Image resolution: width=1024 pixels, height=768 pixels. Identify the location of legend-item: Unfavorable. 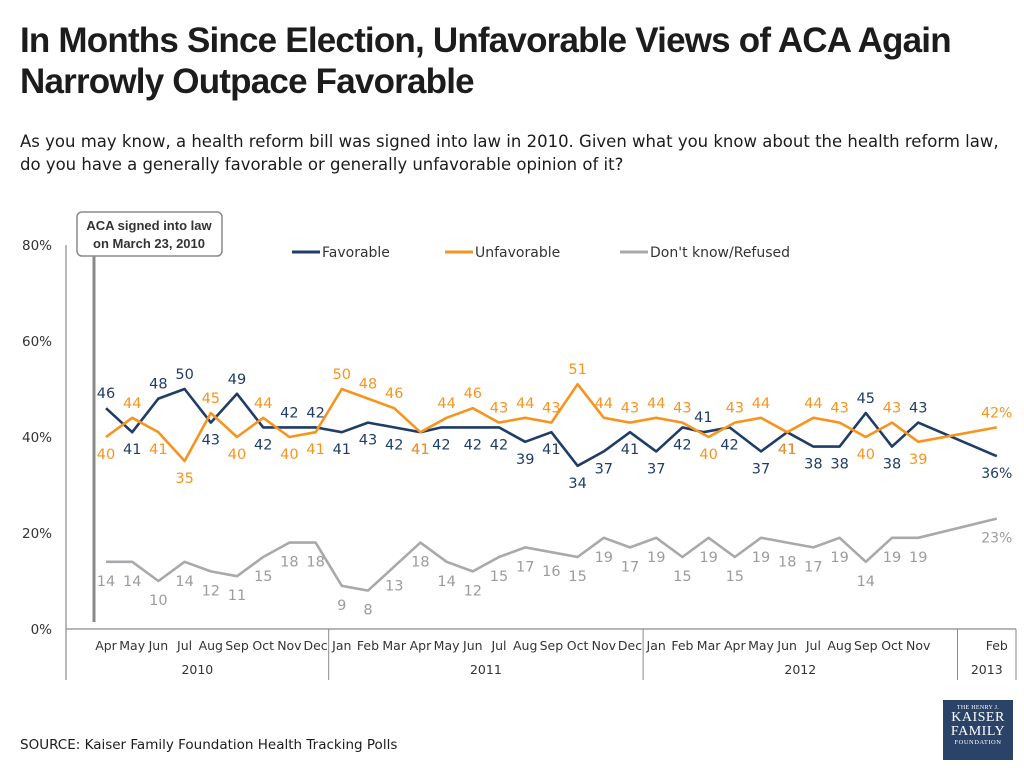
(502, 253).